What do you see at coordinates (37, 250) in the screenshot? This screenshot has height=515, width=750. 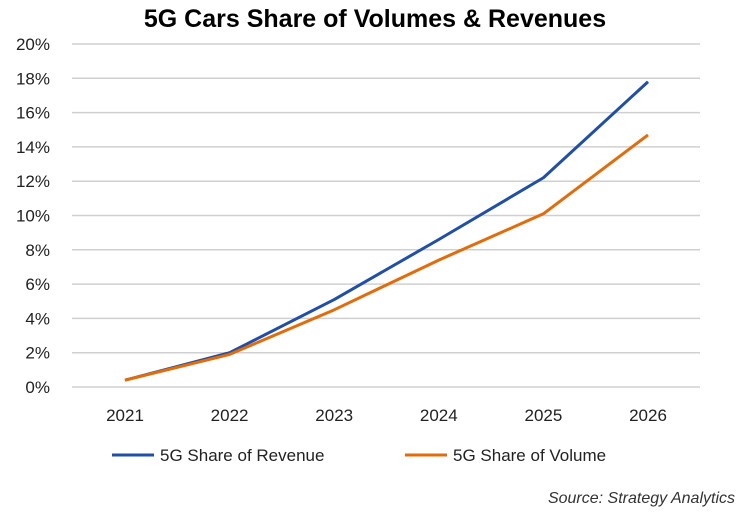 I see `y-tick-label: 8%` at bounding box center [37, 250].